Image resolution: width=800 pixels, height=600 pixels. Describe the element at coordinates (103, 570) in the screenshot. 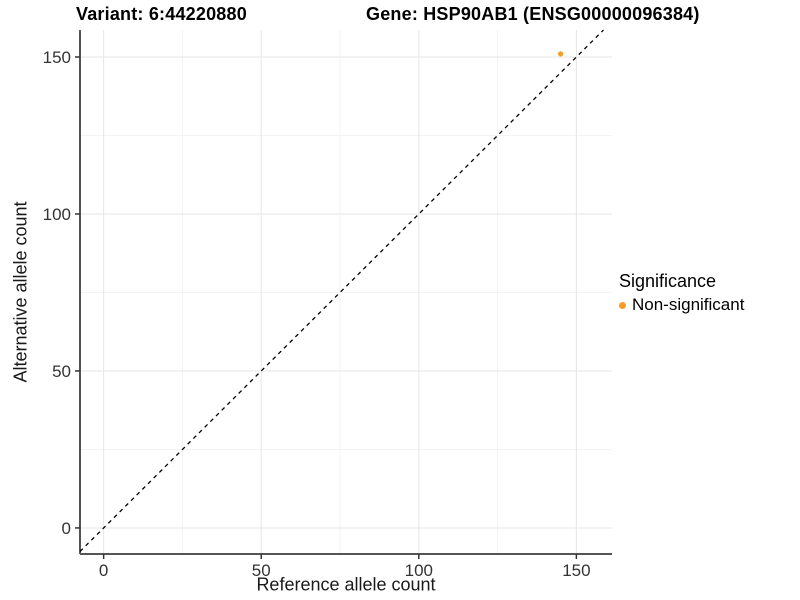

I see `x-tick-label: 0` at that location.